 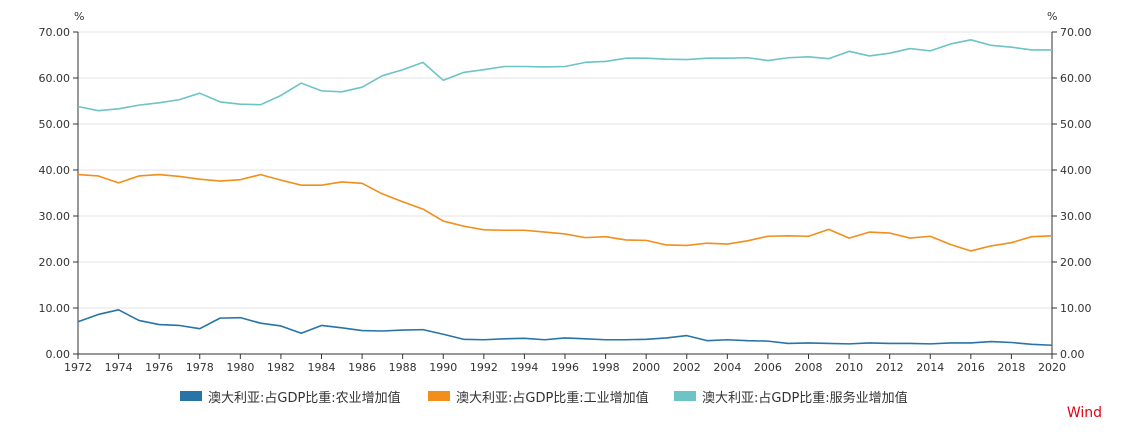 What do you see at coordinates (55, 124) in the screenshot?
I see `y-tick-left-5: 50.00` at bounding box center [55, 124].